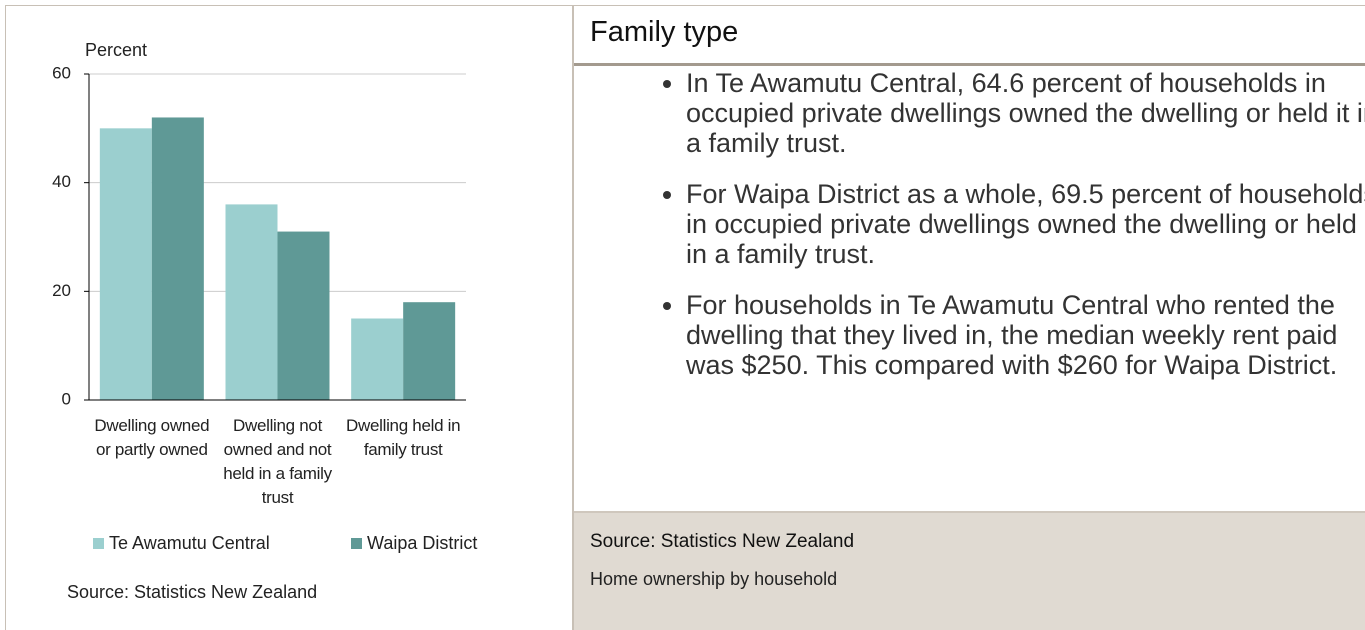 This screenshot has width=1365, height=630. Describe the element at coordinates (116, 50) in the screenshot. I see `y-axis-label: Percent` at that location.